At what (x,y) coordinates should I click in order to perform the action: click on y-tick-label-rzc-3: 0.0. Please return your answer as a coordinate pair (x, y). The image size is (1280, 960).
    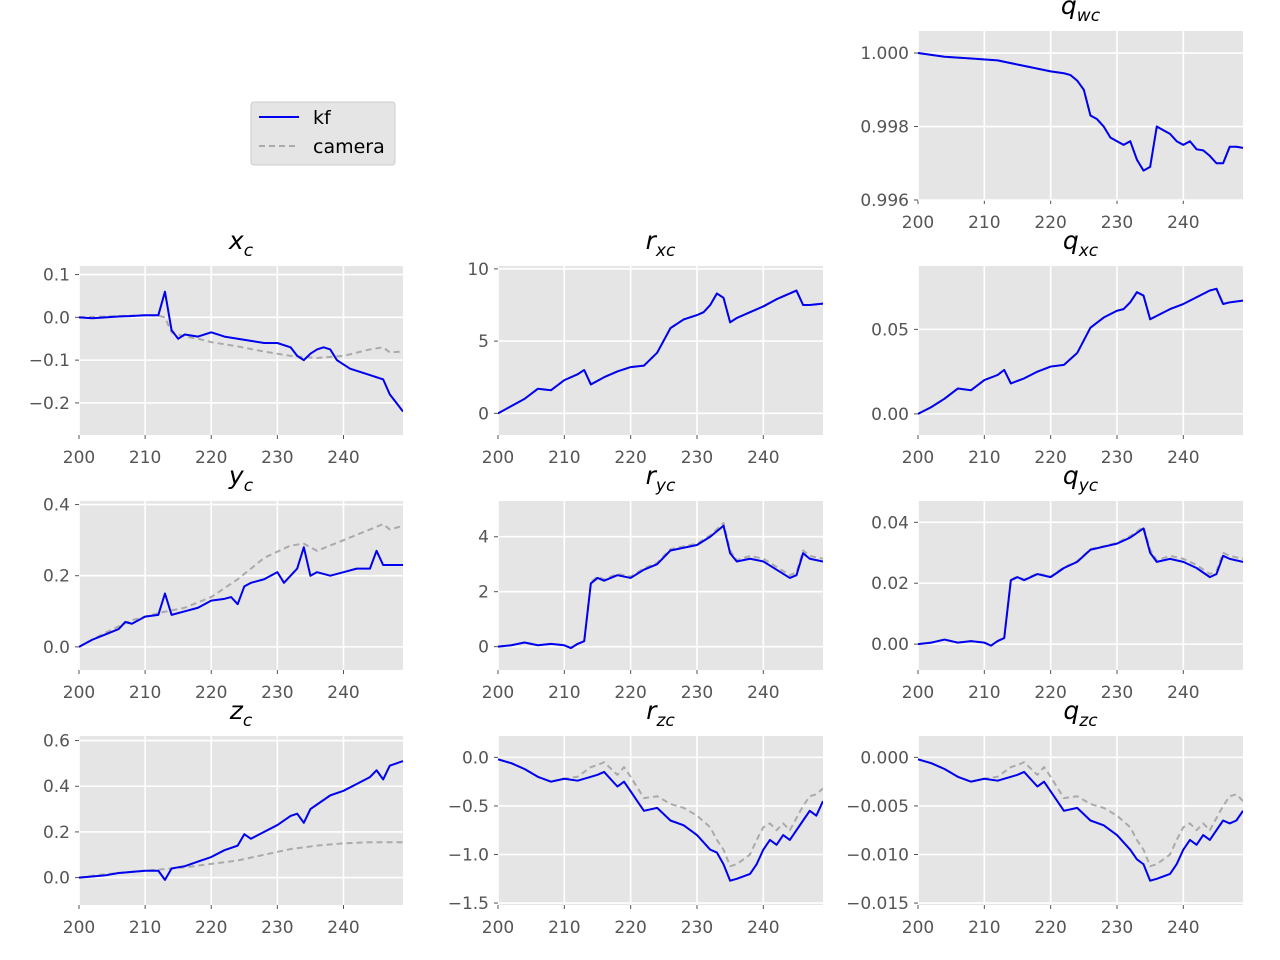
    Looking at the image, I should click on (475, 758).